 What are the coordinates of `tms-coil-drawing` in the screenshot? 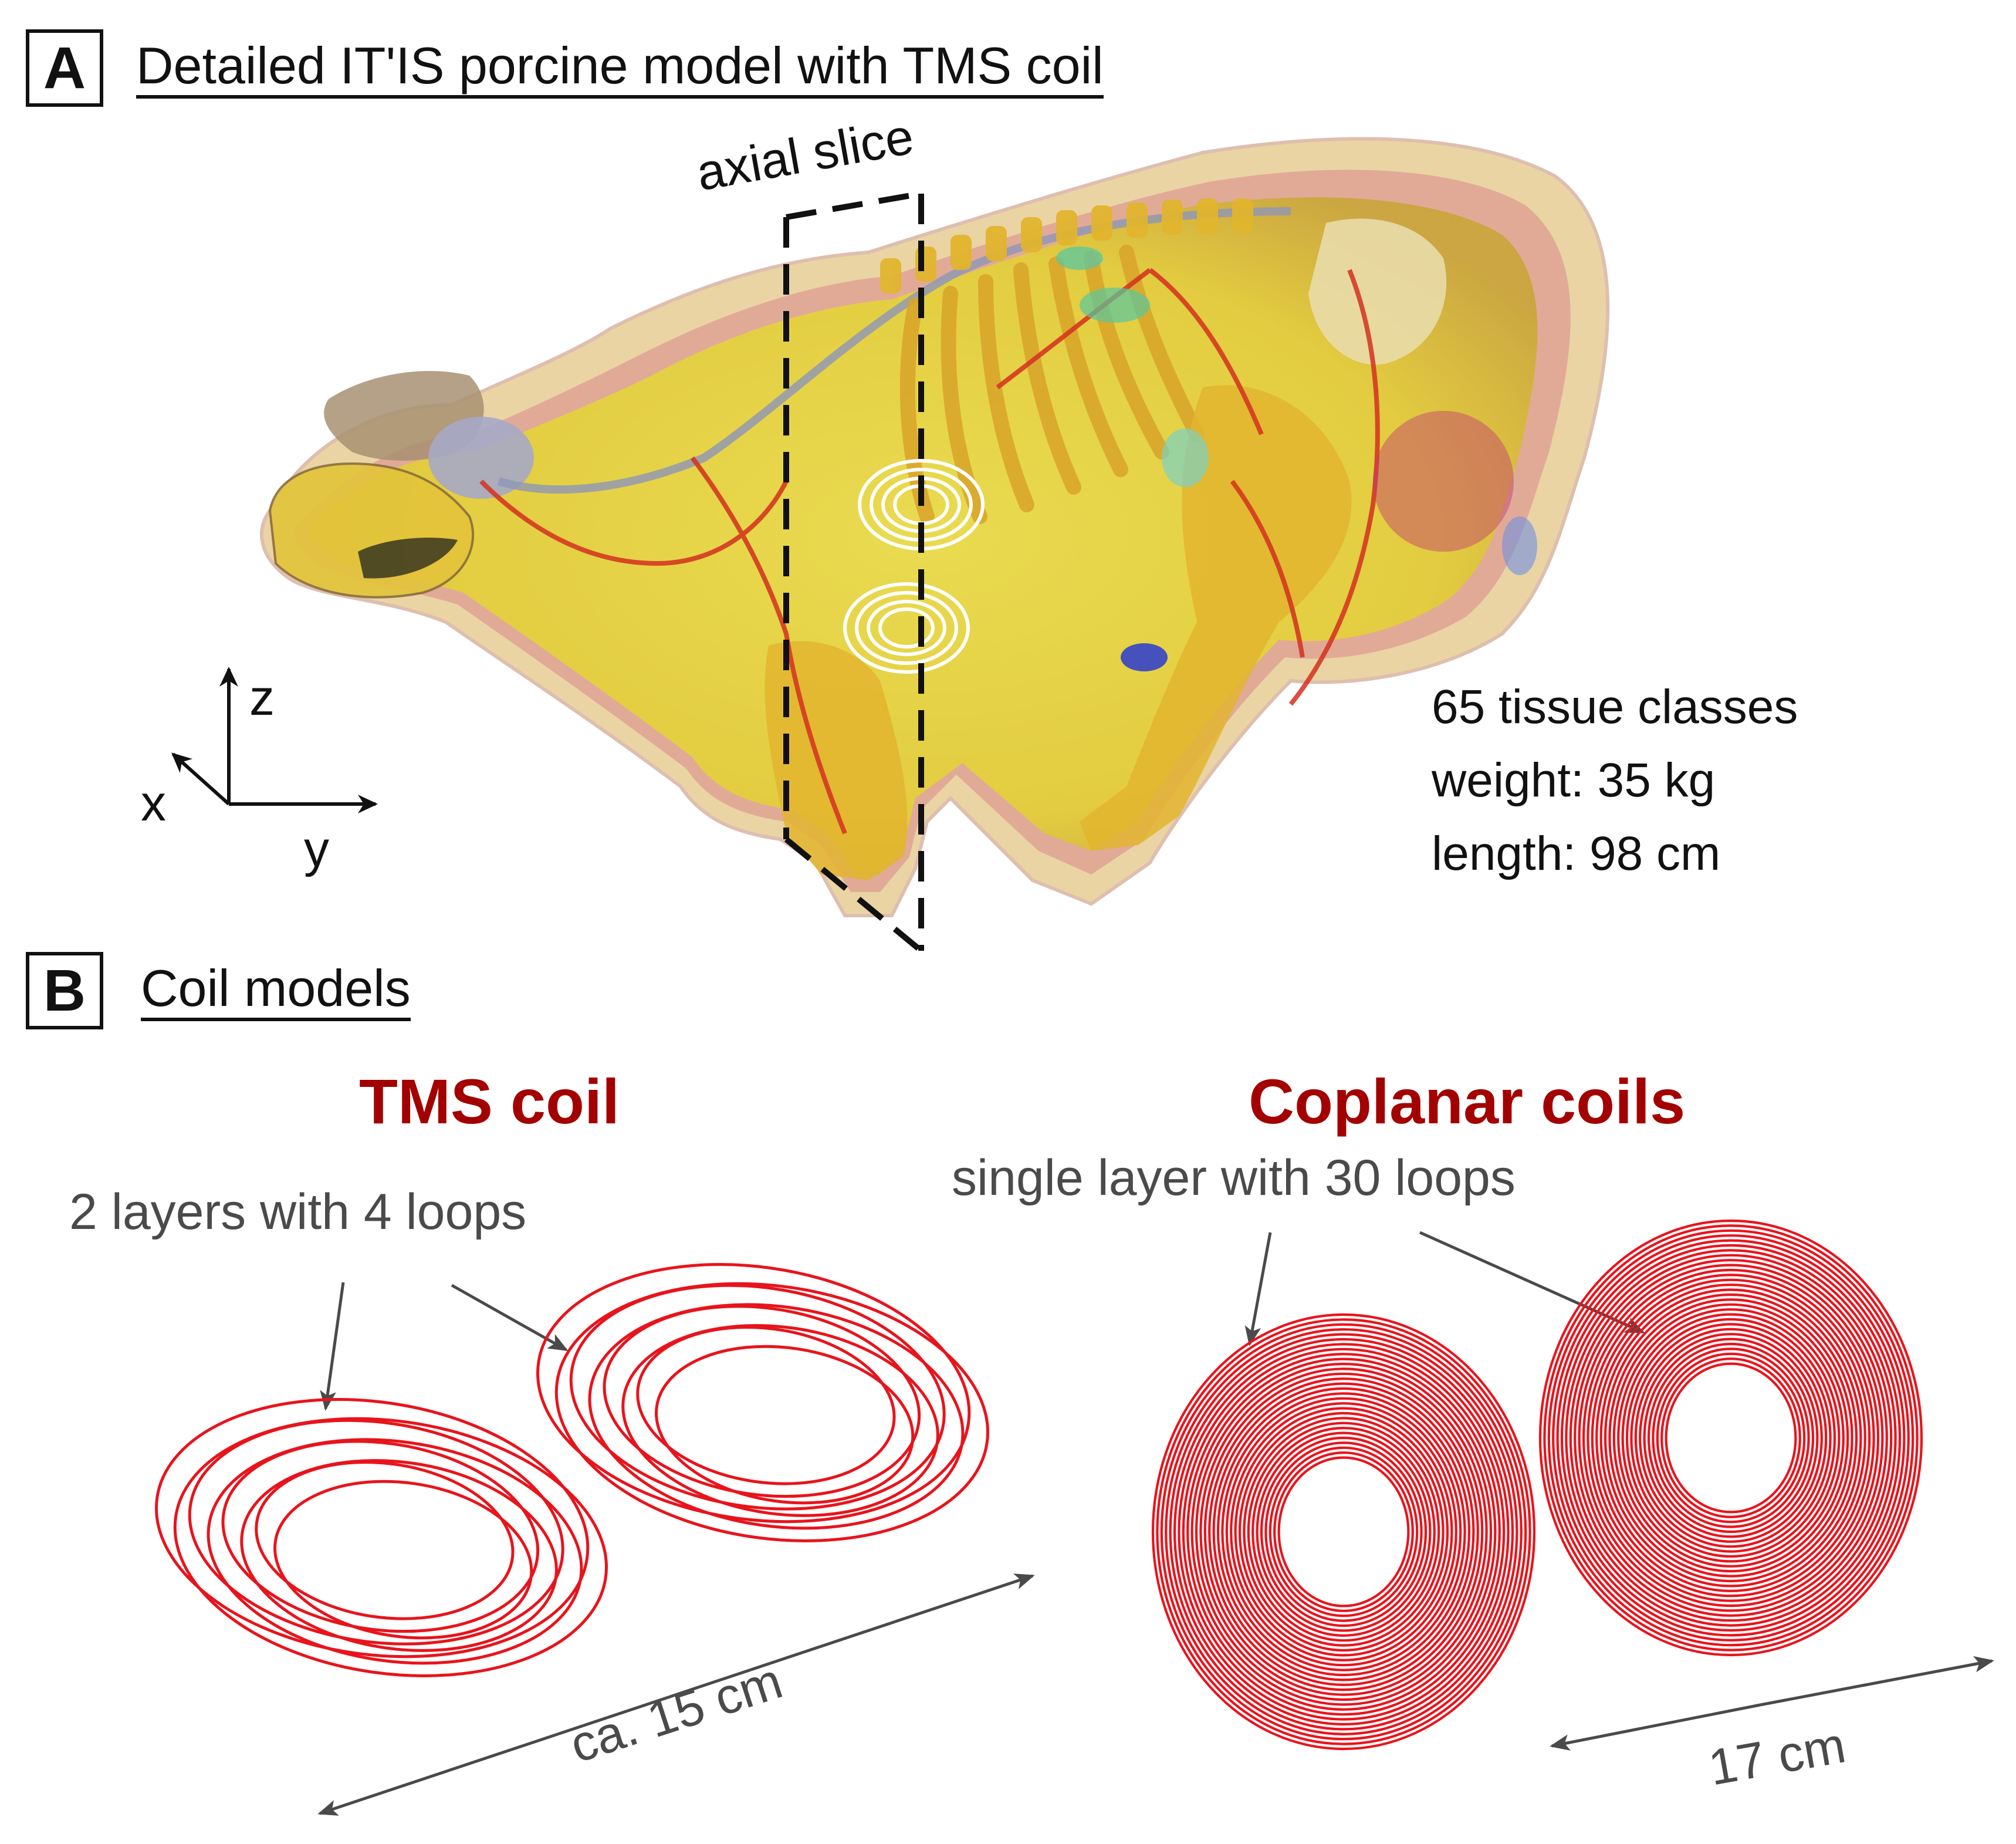 It's located at (572, 1470).